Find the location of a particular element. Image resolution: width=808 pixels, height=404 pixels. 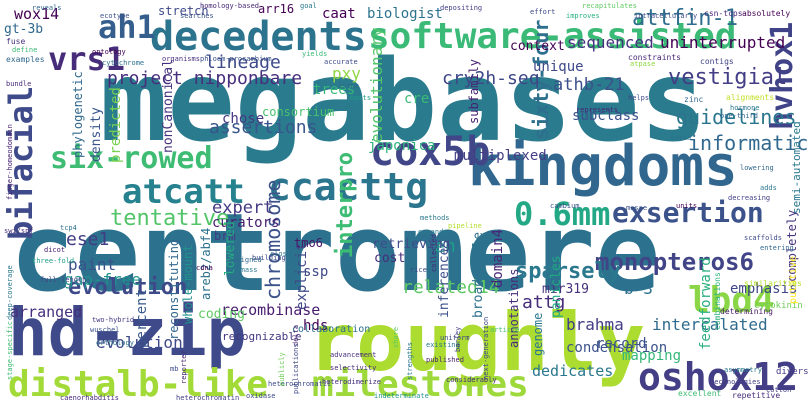

word: predicted is located at coordinates (116, 125).